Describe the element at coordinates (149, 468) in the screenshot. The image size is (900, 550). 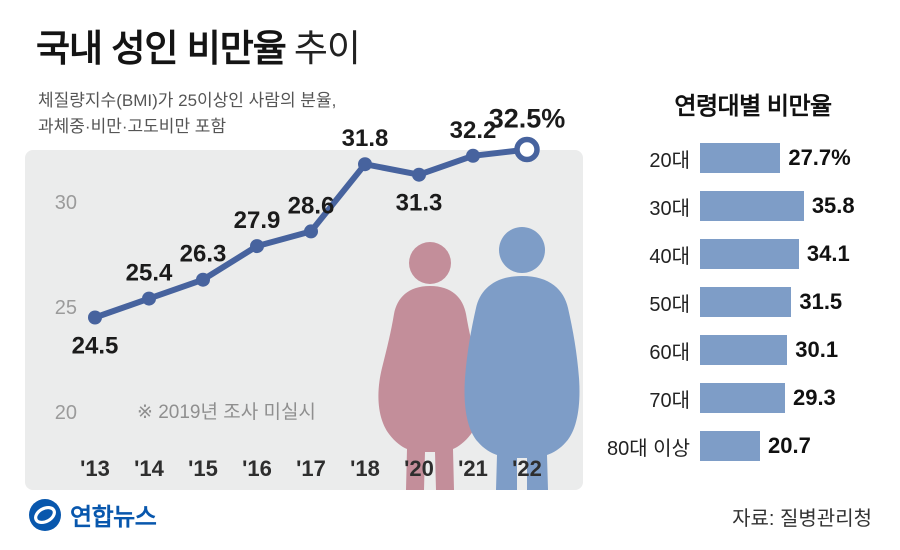
I see `x-axis-label: '14` at that location.